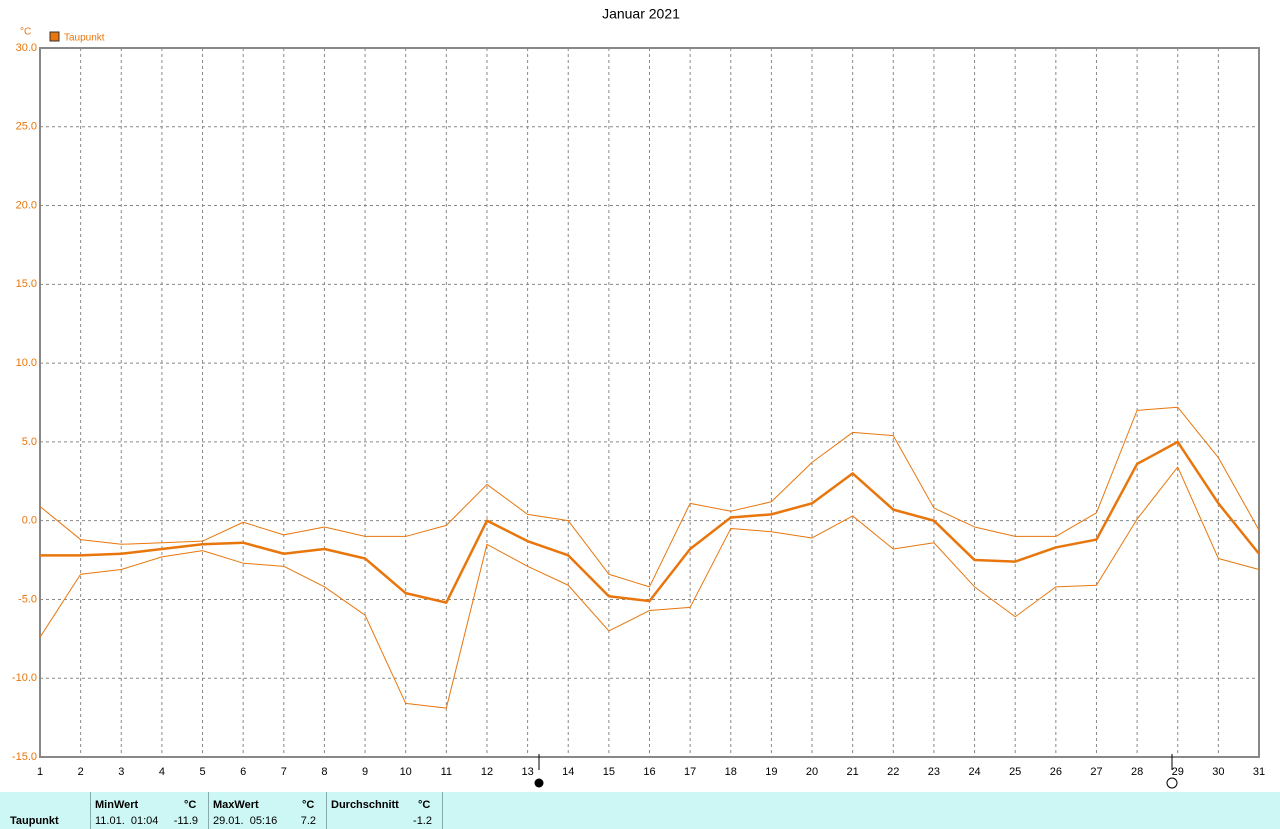  I want to click on x-tick-label: 31, so click(1259, 772).